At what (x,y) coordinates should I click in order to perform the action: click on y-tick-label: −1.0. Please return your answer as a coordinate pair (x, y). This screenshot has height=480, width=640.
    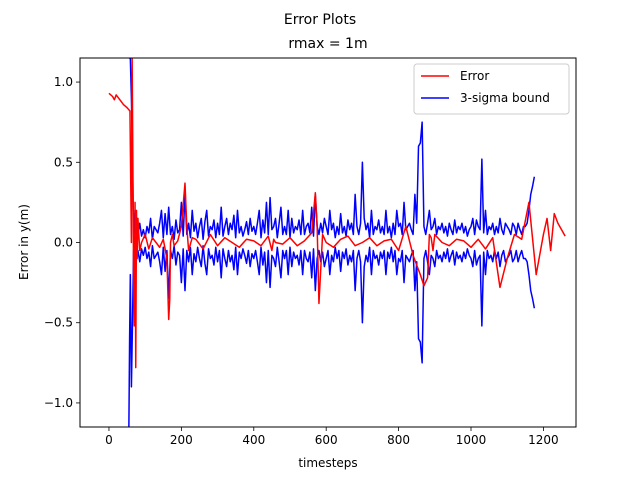
    Looking at the image, I should click on (58, 403).